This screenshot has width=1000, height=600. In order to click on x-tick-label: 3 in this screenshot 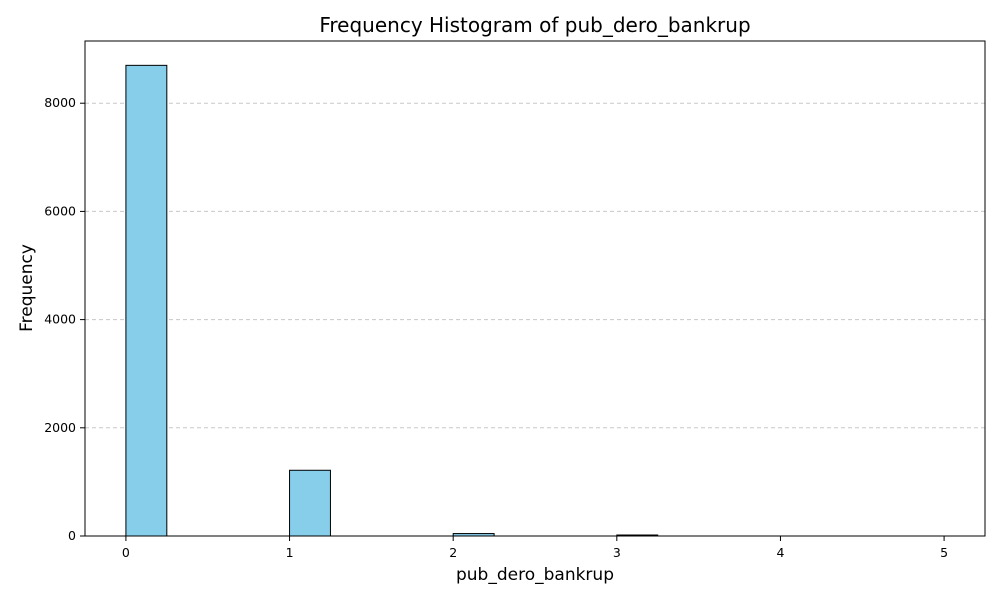, I will do `click(617, 552)`.